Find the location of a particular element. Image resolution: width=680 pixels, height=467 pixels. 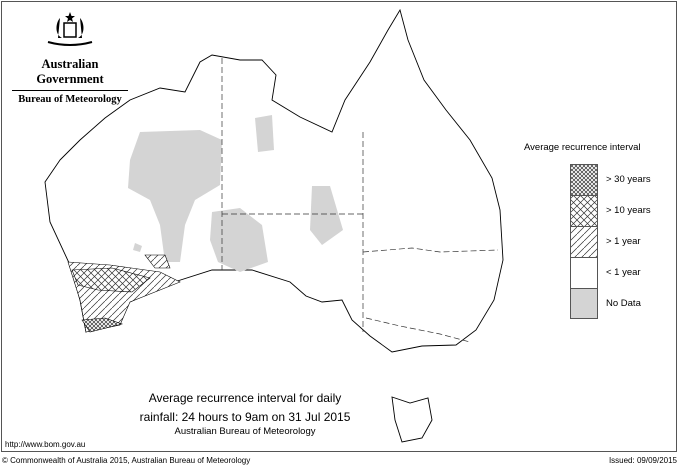

swatch-under-1-year is located at coordinates (584, 273).